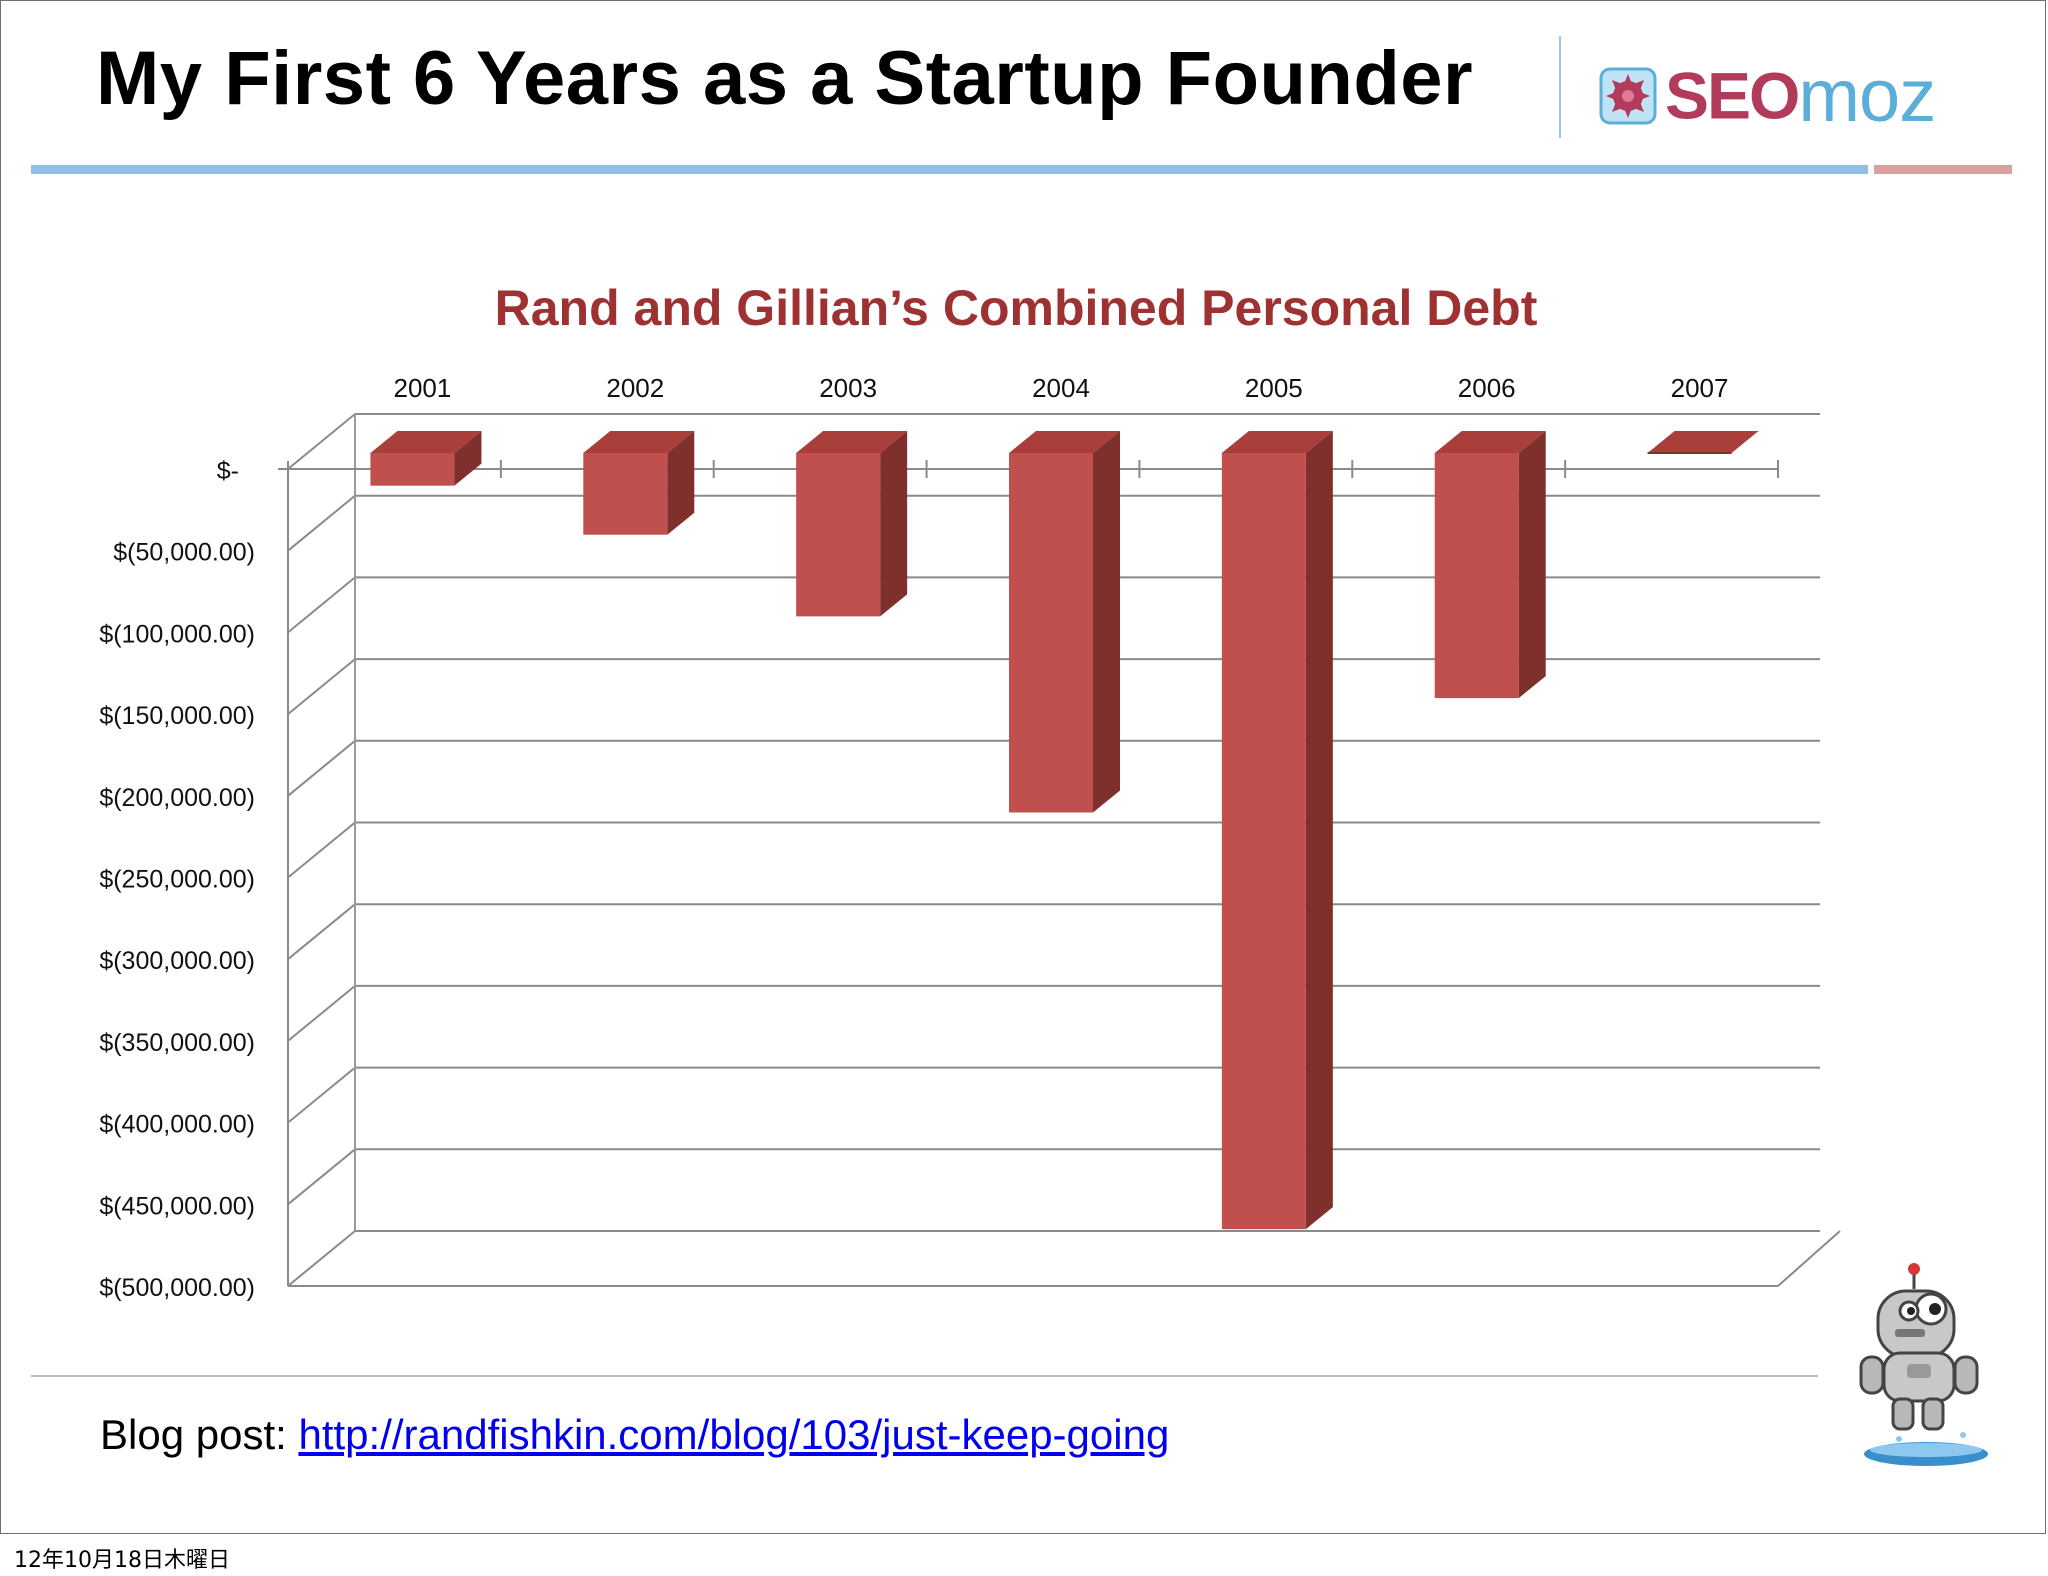 The height and width of the screenshot is (1576, 2048). What do you see at coordinates (949, 169) in the screenshot?
I see `header-rule-blue` at bounding box center [949, 169].